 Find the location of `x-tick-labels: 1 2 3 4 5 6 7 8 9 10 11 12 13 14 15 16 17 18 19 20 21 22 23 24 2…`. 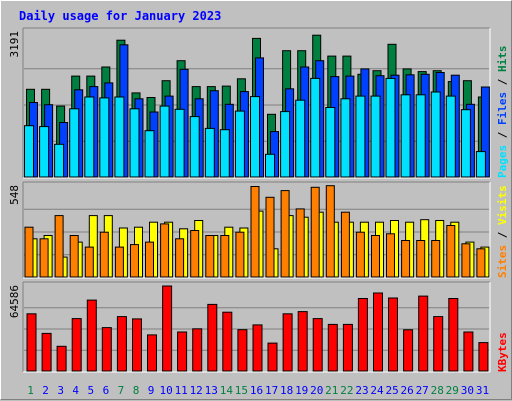

x-tick-labels: 1 2 3 4 5 6 7 8 9 10 11 12 13 14 15 16 17 18 19 20 21 22 23 24 2… is located at coordinates (258, 390).